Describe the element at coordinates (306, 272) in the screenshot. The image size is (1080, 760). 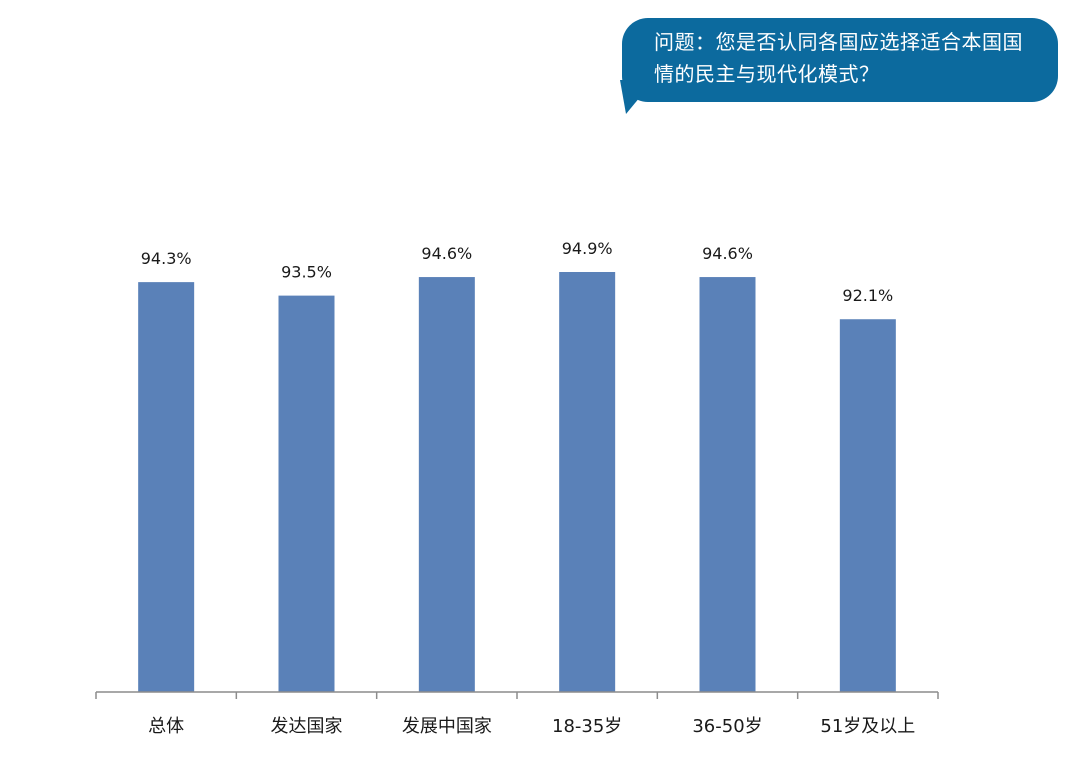
I see `data-label-2: 93.5%` at that location.